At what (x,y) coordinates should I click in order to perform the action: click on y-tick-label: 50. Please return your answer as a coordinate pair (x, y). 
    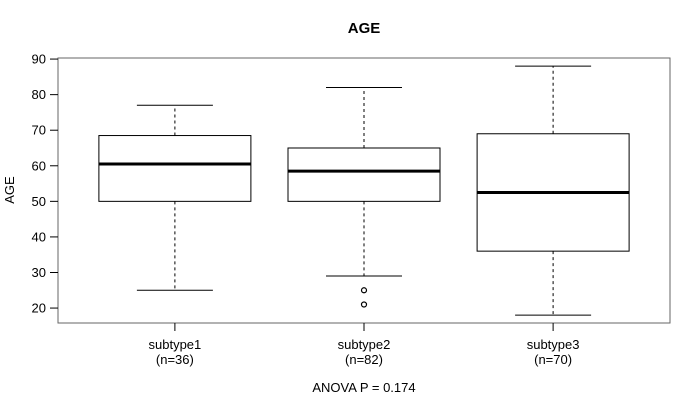
    Looking at the image, I should click on (39, 201).